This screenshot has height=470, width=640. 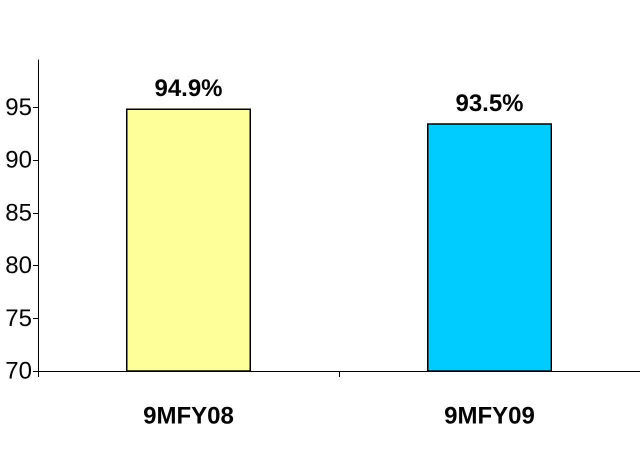 What do you see at coordinates (489, 103) in the screenshot?
I see `data-label: 93.5%` at bounding box center [489, 103].